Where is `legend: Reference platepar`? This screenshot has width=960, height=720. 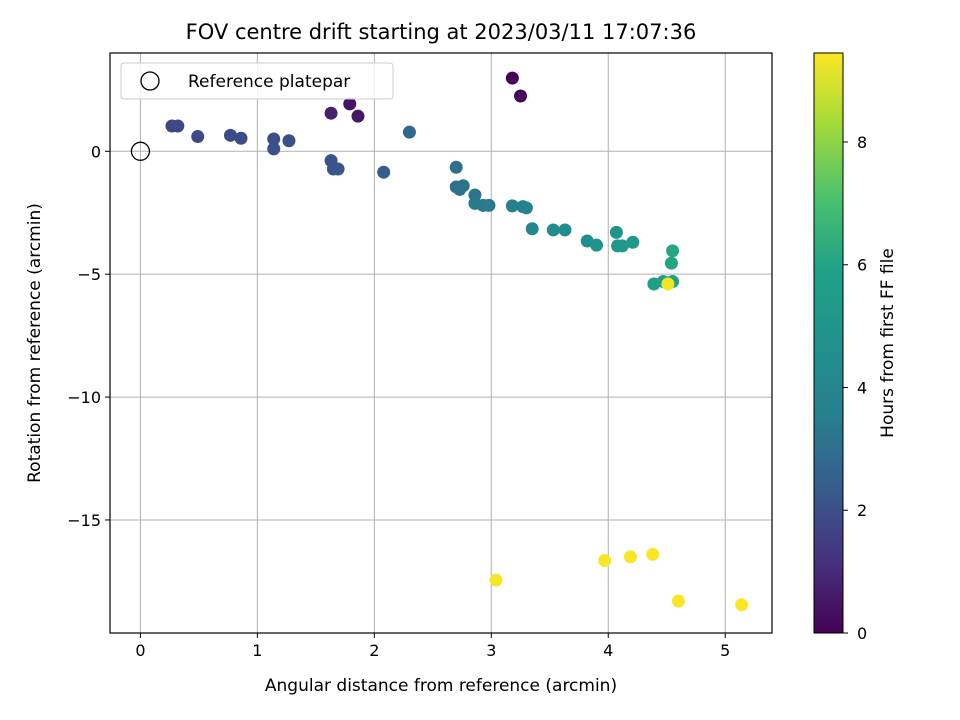 legend: Reference platepar is located at coordinates (257, 81).